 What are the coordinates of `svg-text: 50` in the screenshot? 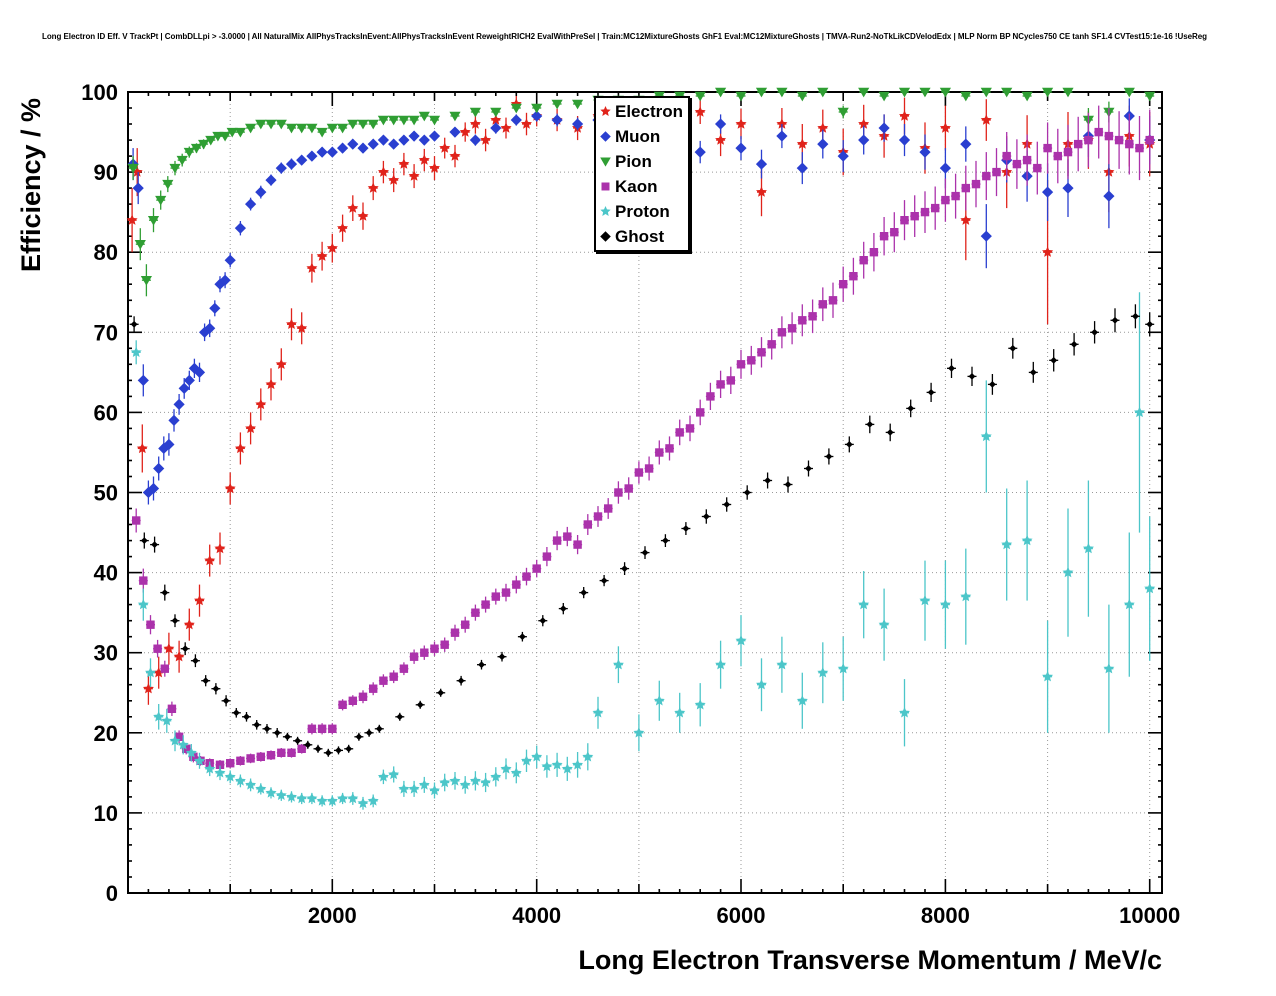 It's located at (106, 493).